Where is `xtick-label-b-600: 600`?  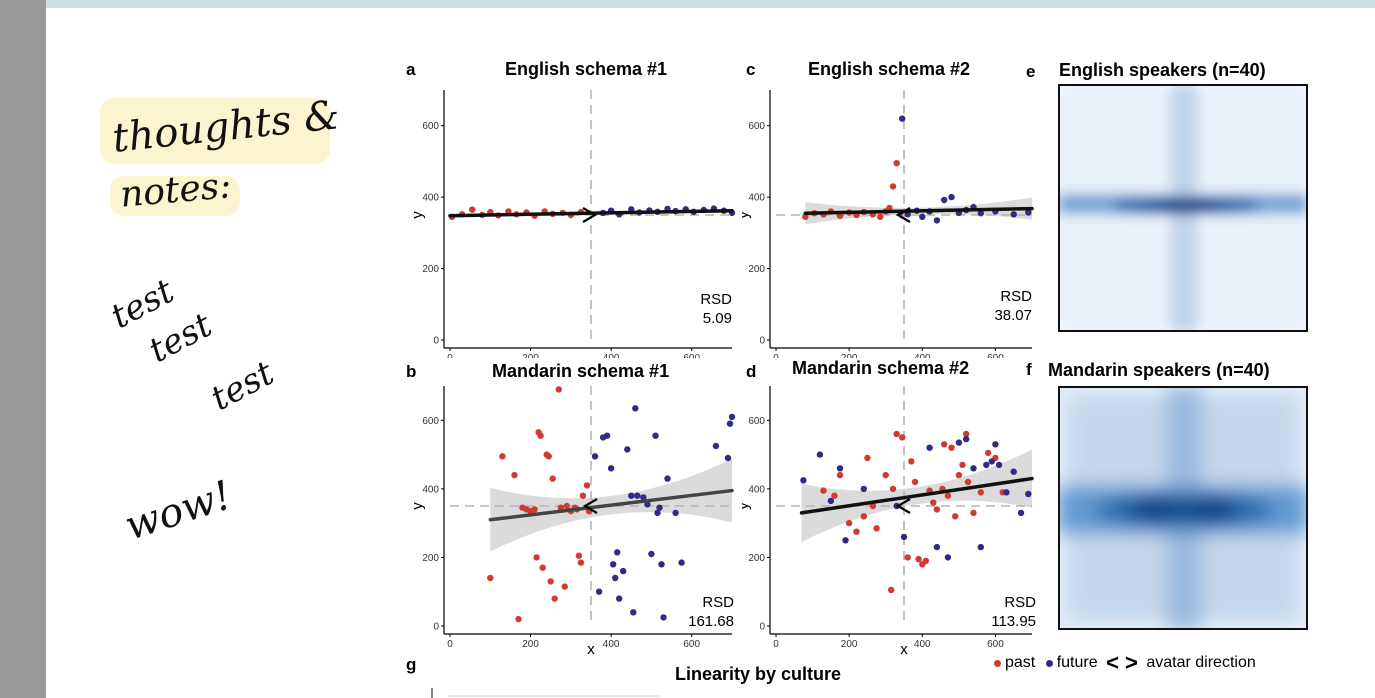
xtick-label-b-600: 600 is located at coordinates (691, 644).